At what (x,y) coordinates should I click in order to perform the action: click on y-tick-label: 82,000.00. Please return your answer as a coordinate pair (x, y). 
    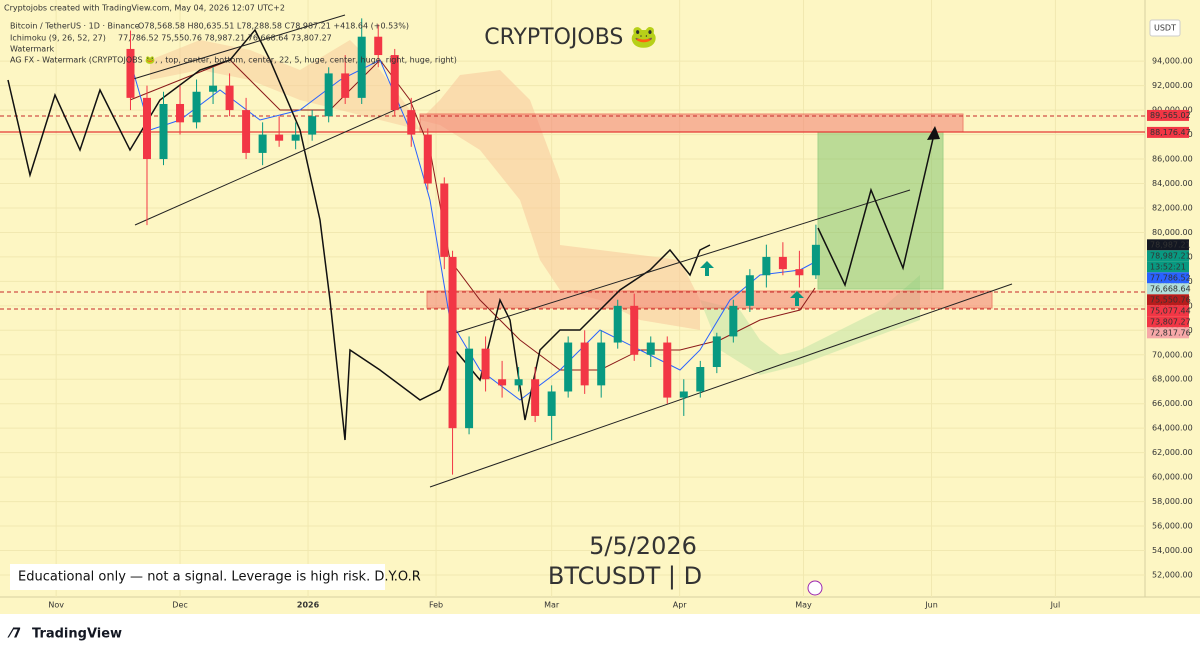
    Looking at the image, I should click on (1172, 207).